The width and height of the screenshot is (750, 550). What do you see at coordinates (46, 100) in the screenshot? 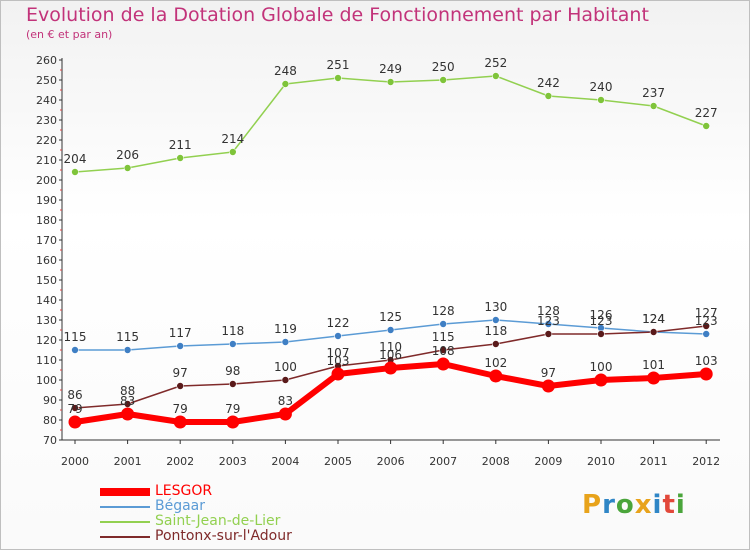
I see `y-tick-label: 240` at bounding box center [46, 100].